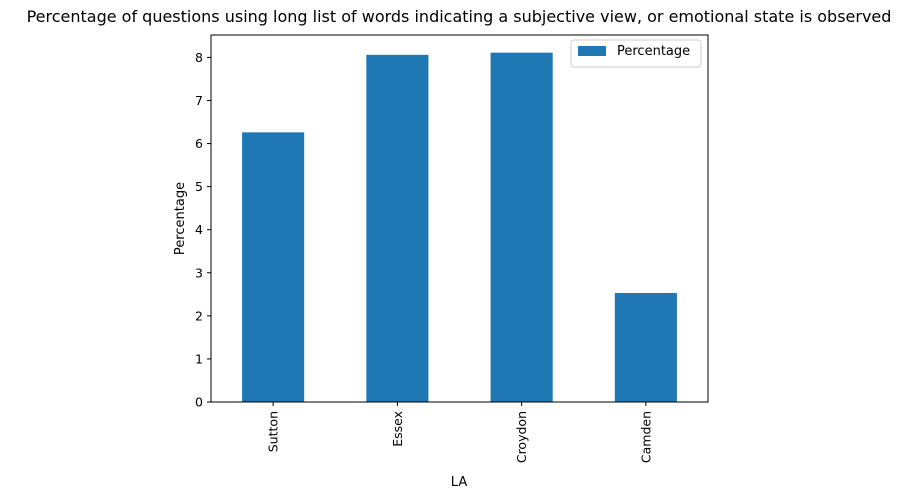 The image size is (918, 499). Describe the element at coordinates (199, 315) in the screenshot. I see `y-tick-label: 2` at that location.